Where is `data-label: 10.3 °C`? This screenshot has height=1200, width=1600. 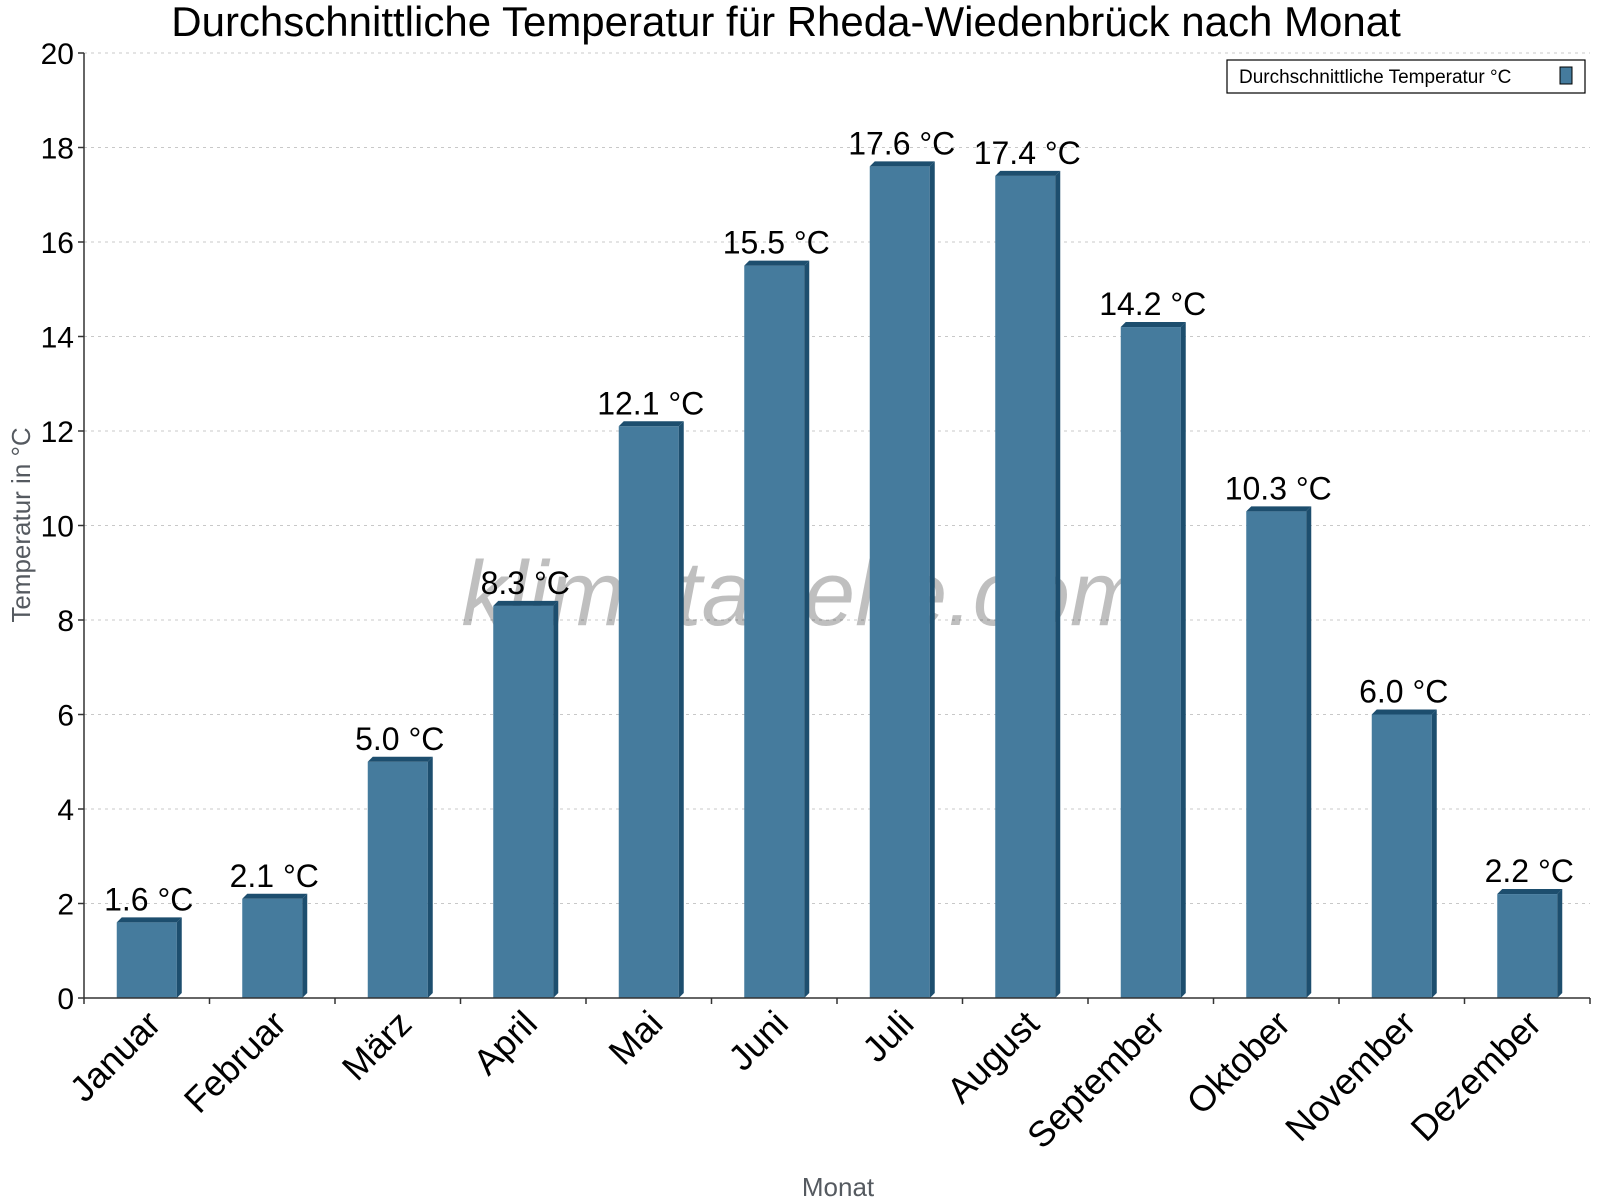
data-label: 10.3 °C is located at coordinates (1278, 488).